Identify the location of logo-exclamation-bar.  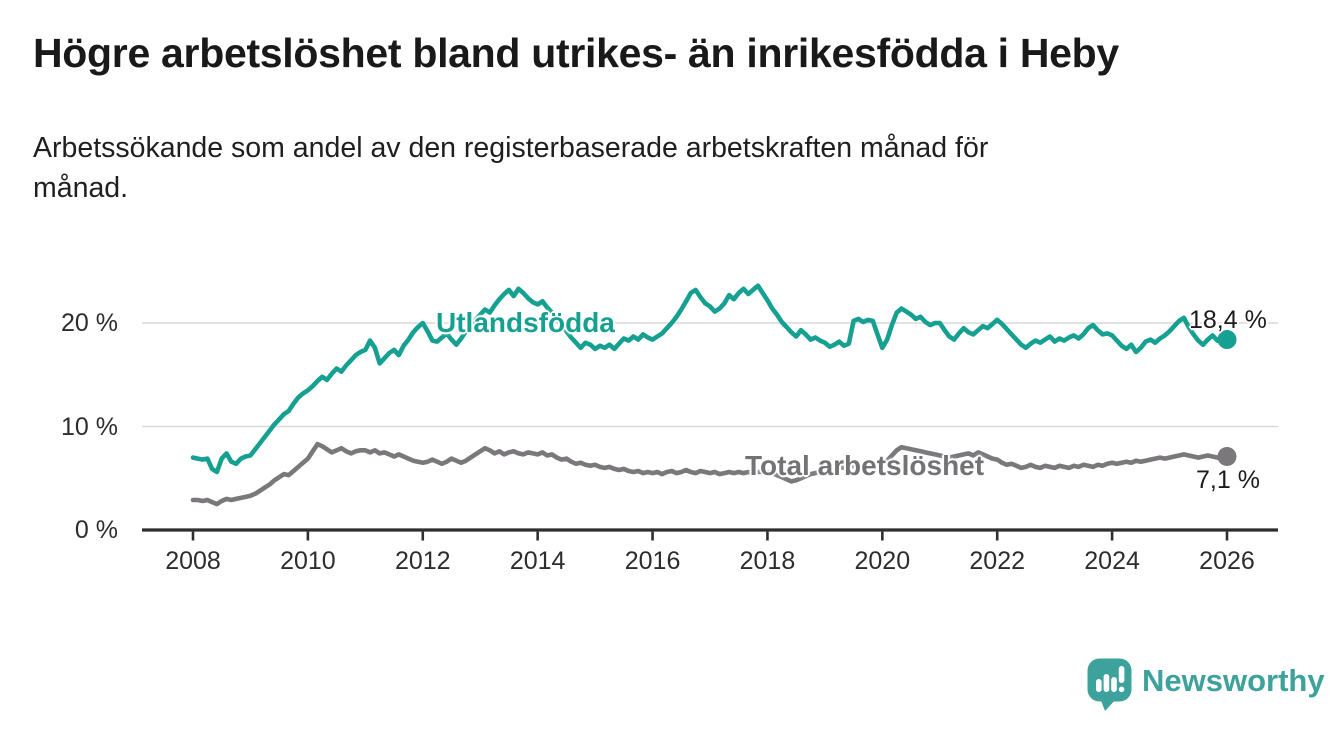
(1121, 674).